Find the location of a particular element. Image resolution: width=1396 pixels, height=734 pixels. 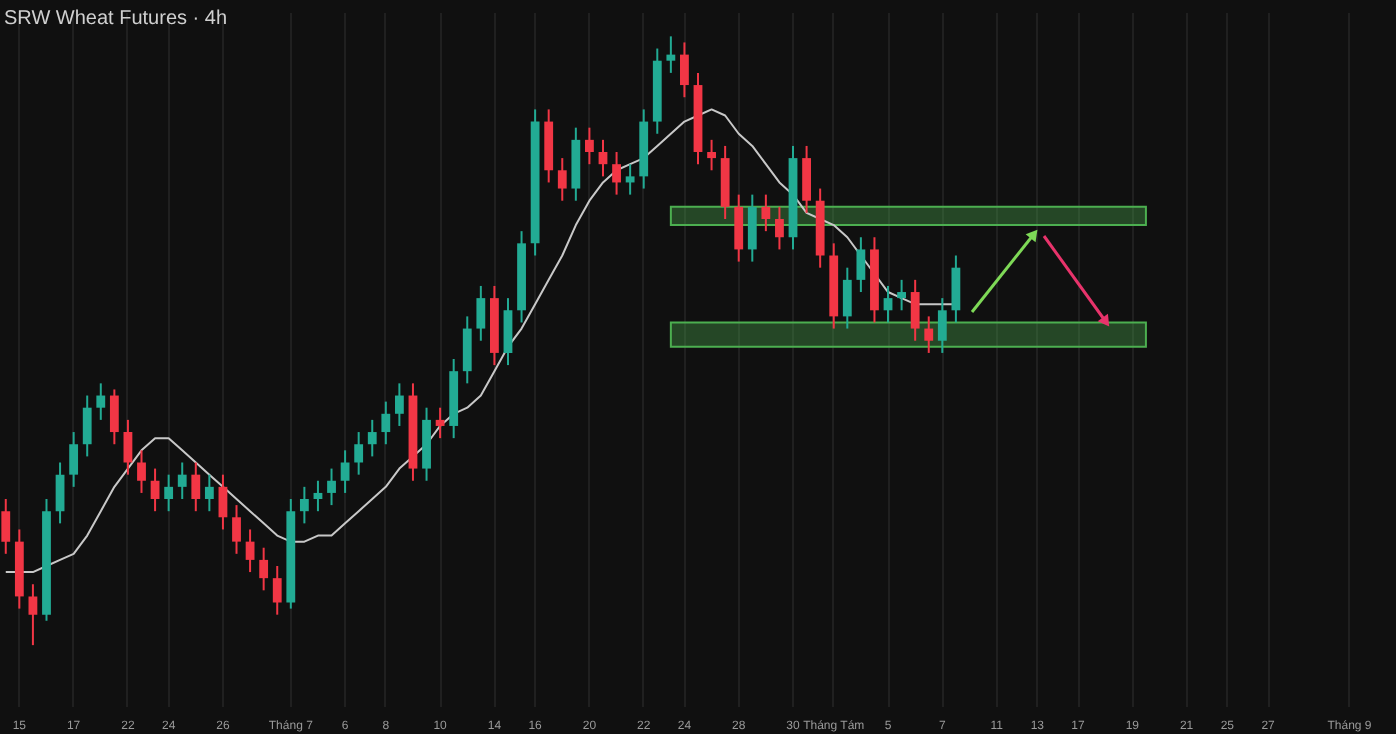

chart-title: SRW Wheat Futures · 4h is located at coordinates (116, 19).